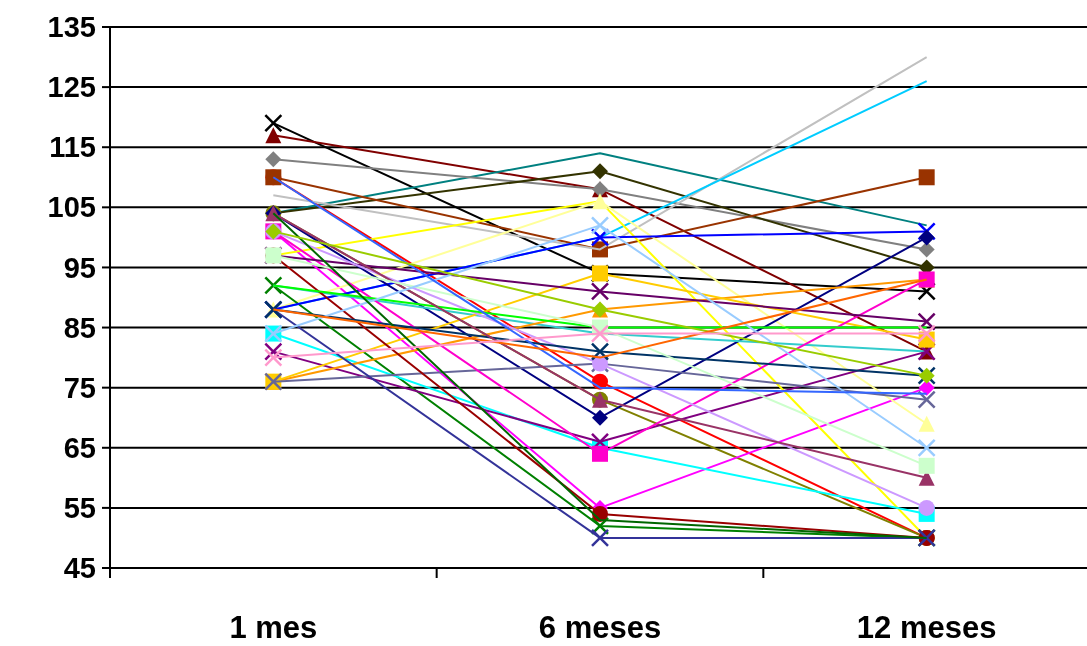 The image size is (1087, 646). What do you see at coordinates (71, 87) in the screenshot?
I see `y-tick-label: 125` at bounding box center [71, 87].